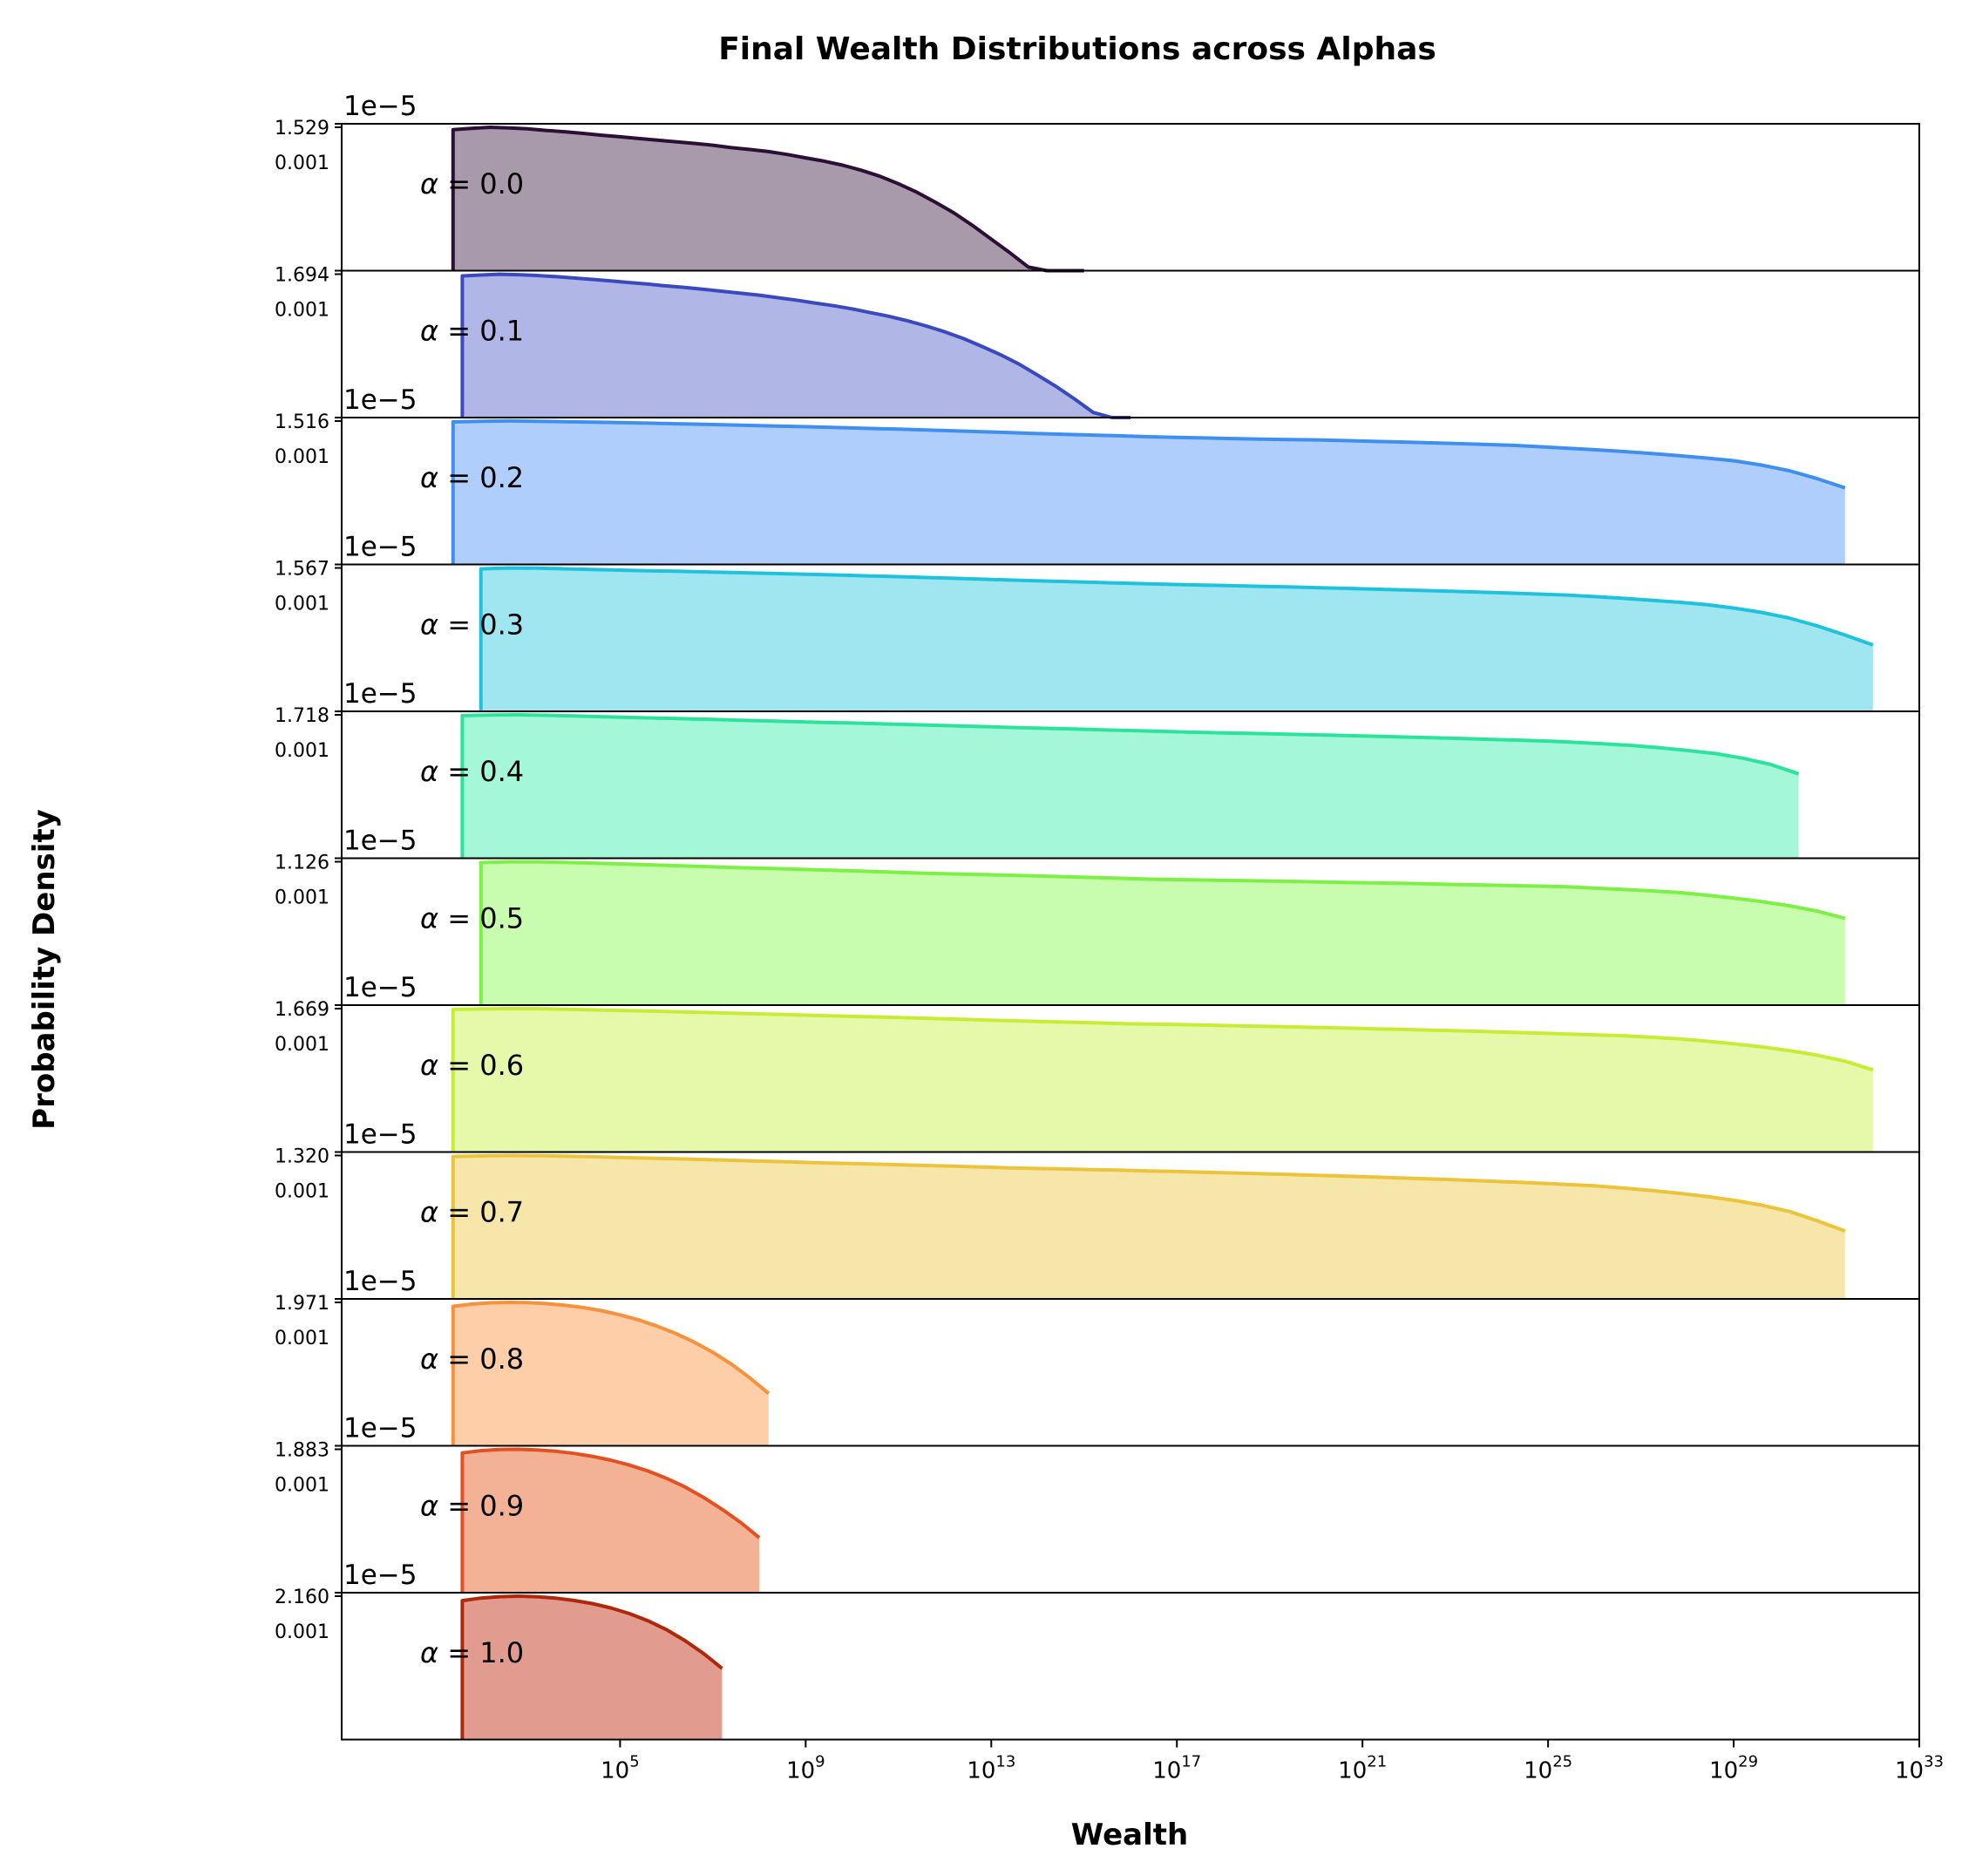 Image resolution: width=1962 pixels, height=1876 pixels. What do you see at coordinates (1097, 182) in the screenshot?
I see `panel-0: 1.529 0.001 1e−5 α = 0.0` at bounding box center [1097, 182].